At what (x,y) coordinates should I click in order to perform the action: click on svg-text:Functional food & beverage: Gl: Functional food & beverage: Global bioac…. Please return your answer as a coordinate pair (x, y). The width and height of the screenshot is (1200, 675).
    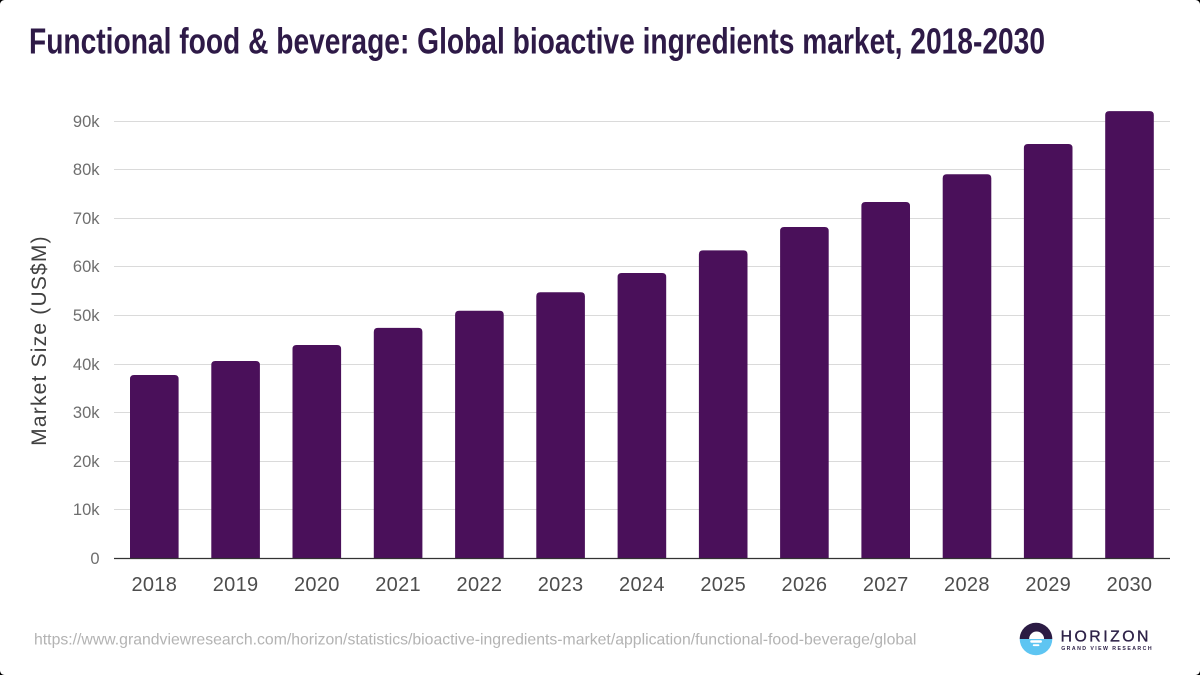
    Looking at the image, I should click on (537, 40).